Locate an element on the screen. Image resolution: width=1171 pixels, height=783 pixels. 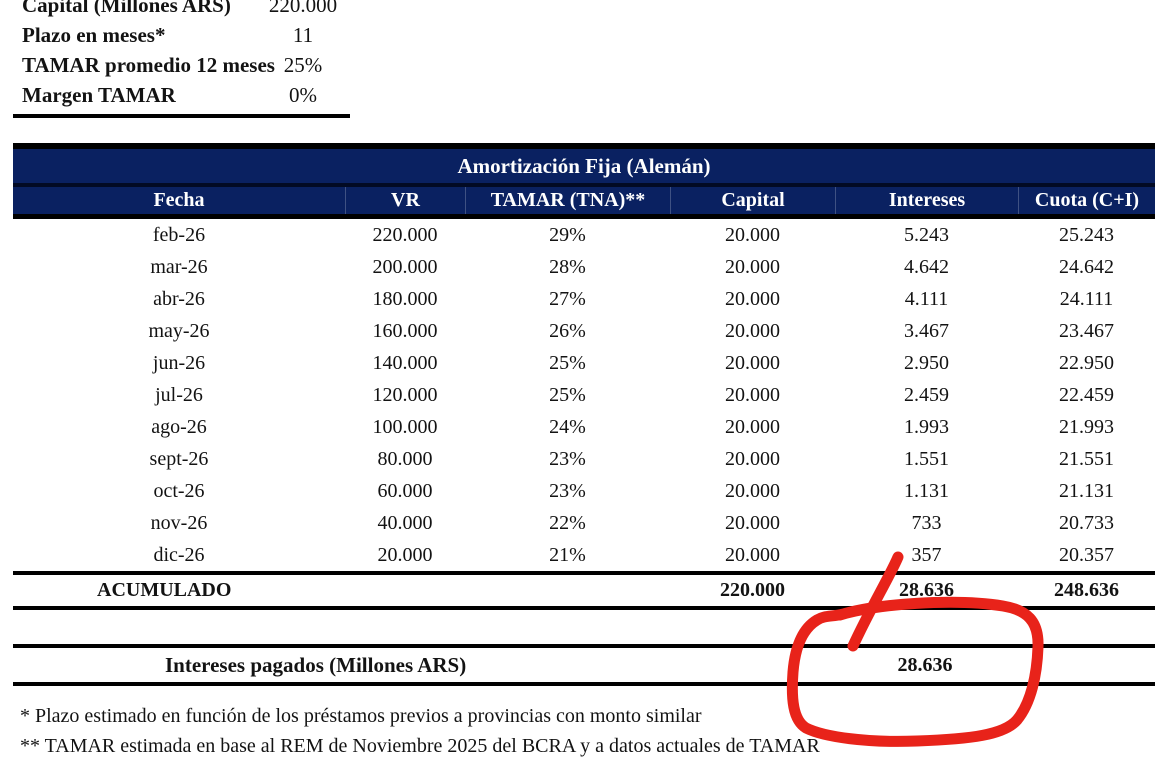
table-row: ago-26 100.000 24% 20.000 1.993 21.993 is located at coordinates (584, 427).